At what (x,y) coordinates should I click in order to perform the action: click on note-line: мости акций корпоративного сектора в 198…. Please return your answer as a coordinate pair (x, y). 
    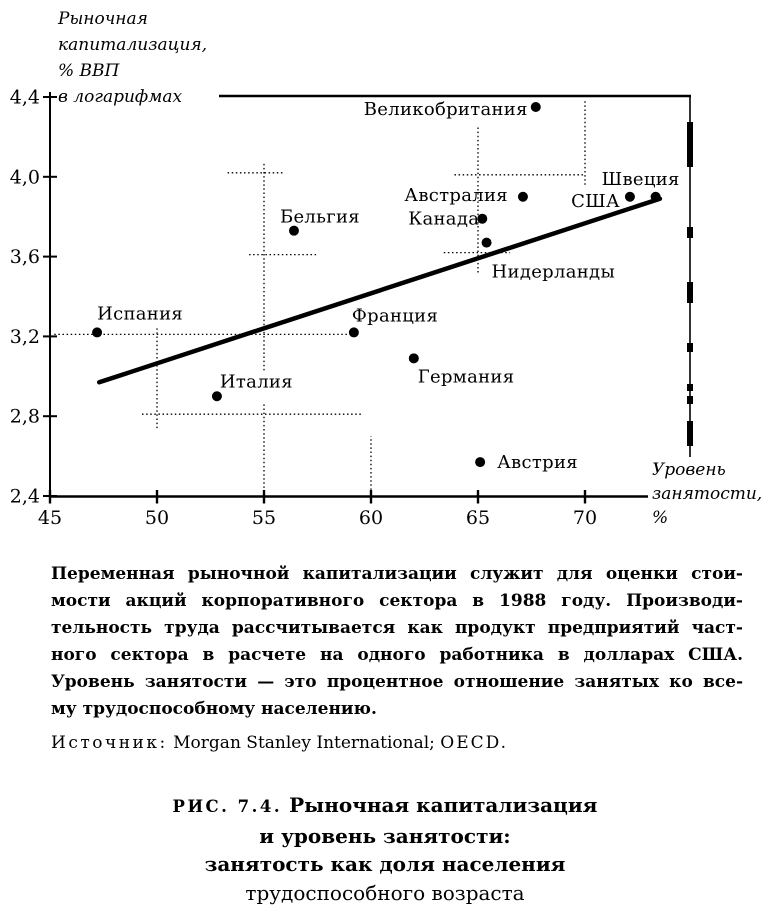
    Looking at the image, I should click on (397, 601).